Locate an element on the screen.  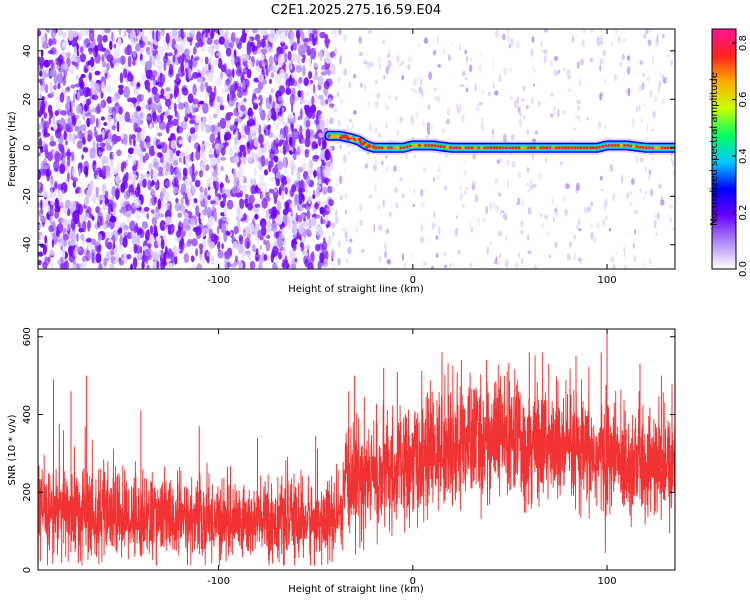
colorbar-tick-label: 0.2 is located at coordinates (743, 213).